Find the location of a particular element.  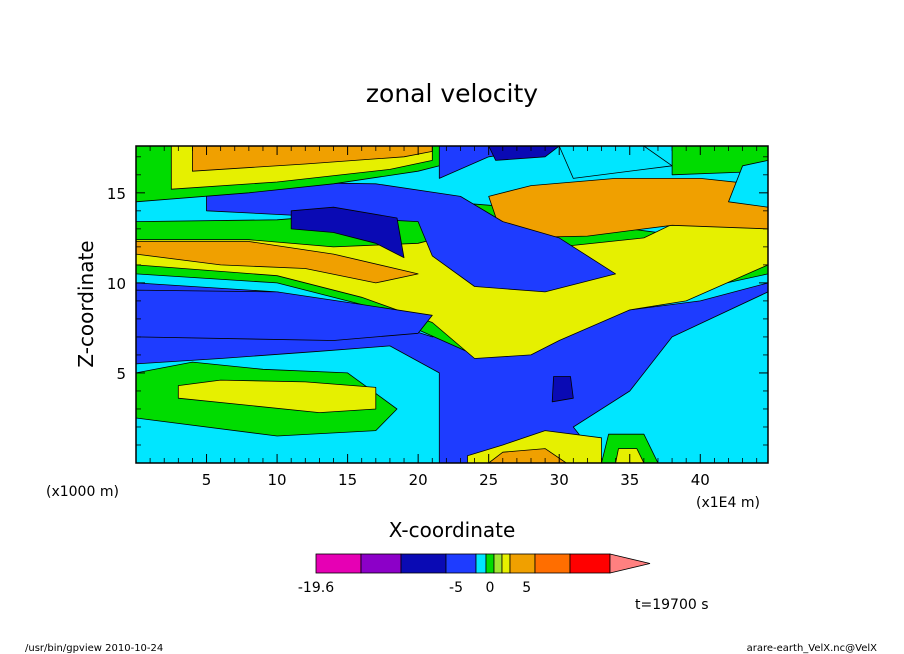

chart-title: zonal velocity is located at coordinates (452, 93).